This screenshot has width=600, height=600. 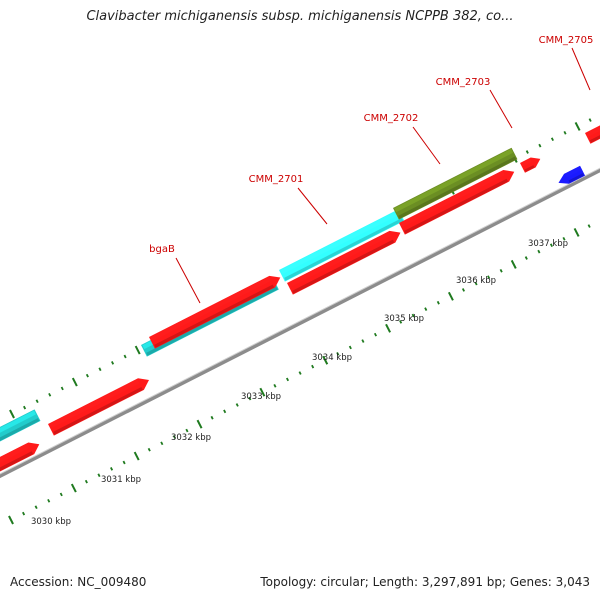 I want to click on scale-label: 3032 kbp, so click(x=191, y=438).